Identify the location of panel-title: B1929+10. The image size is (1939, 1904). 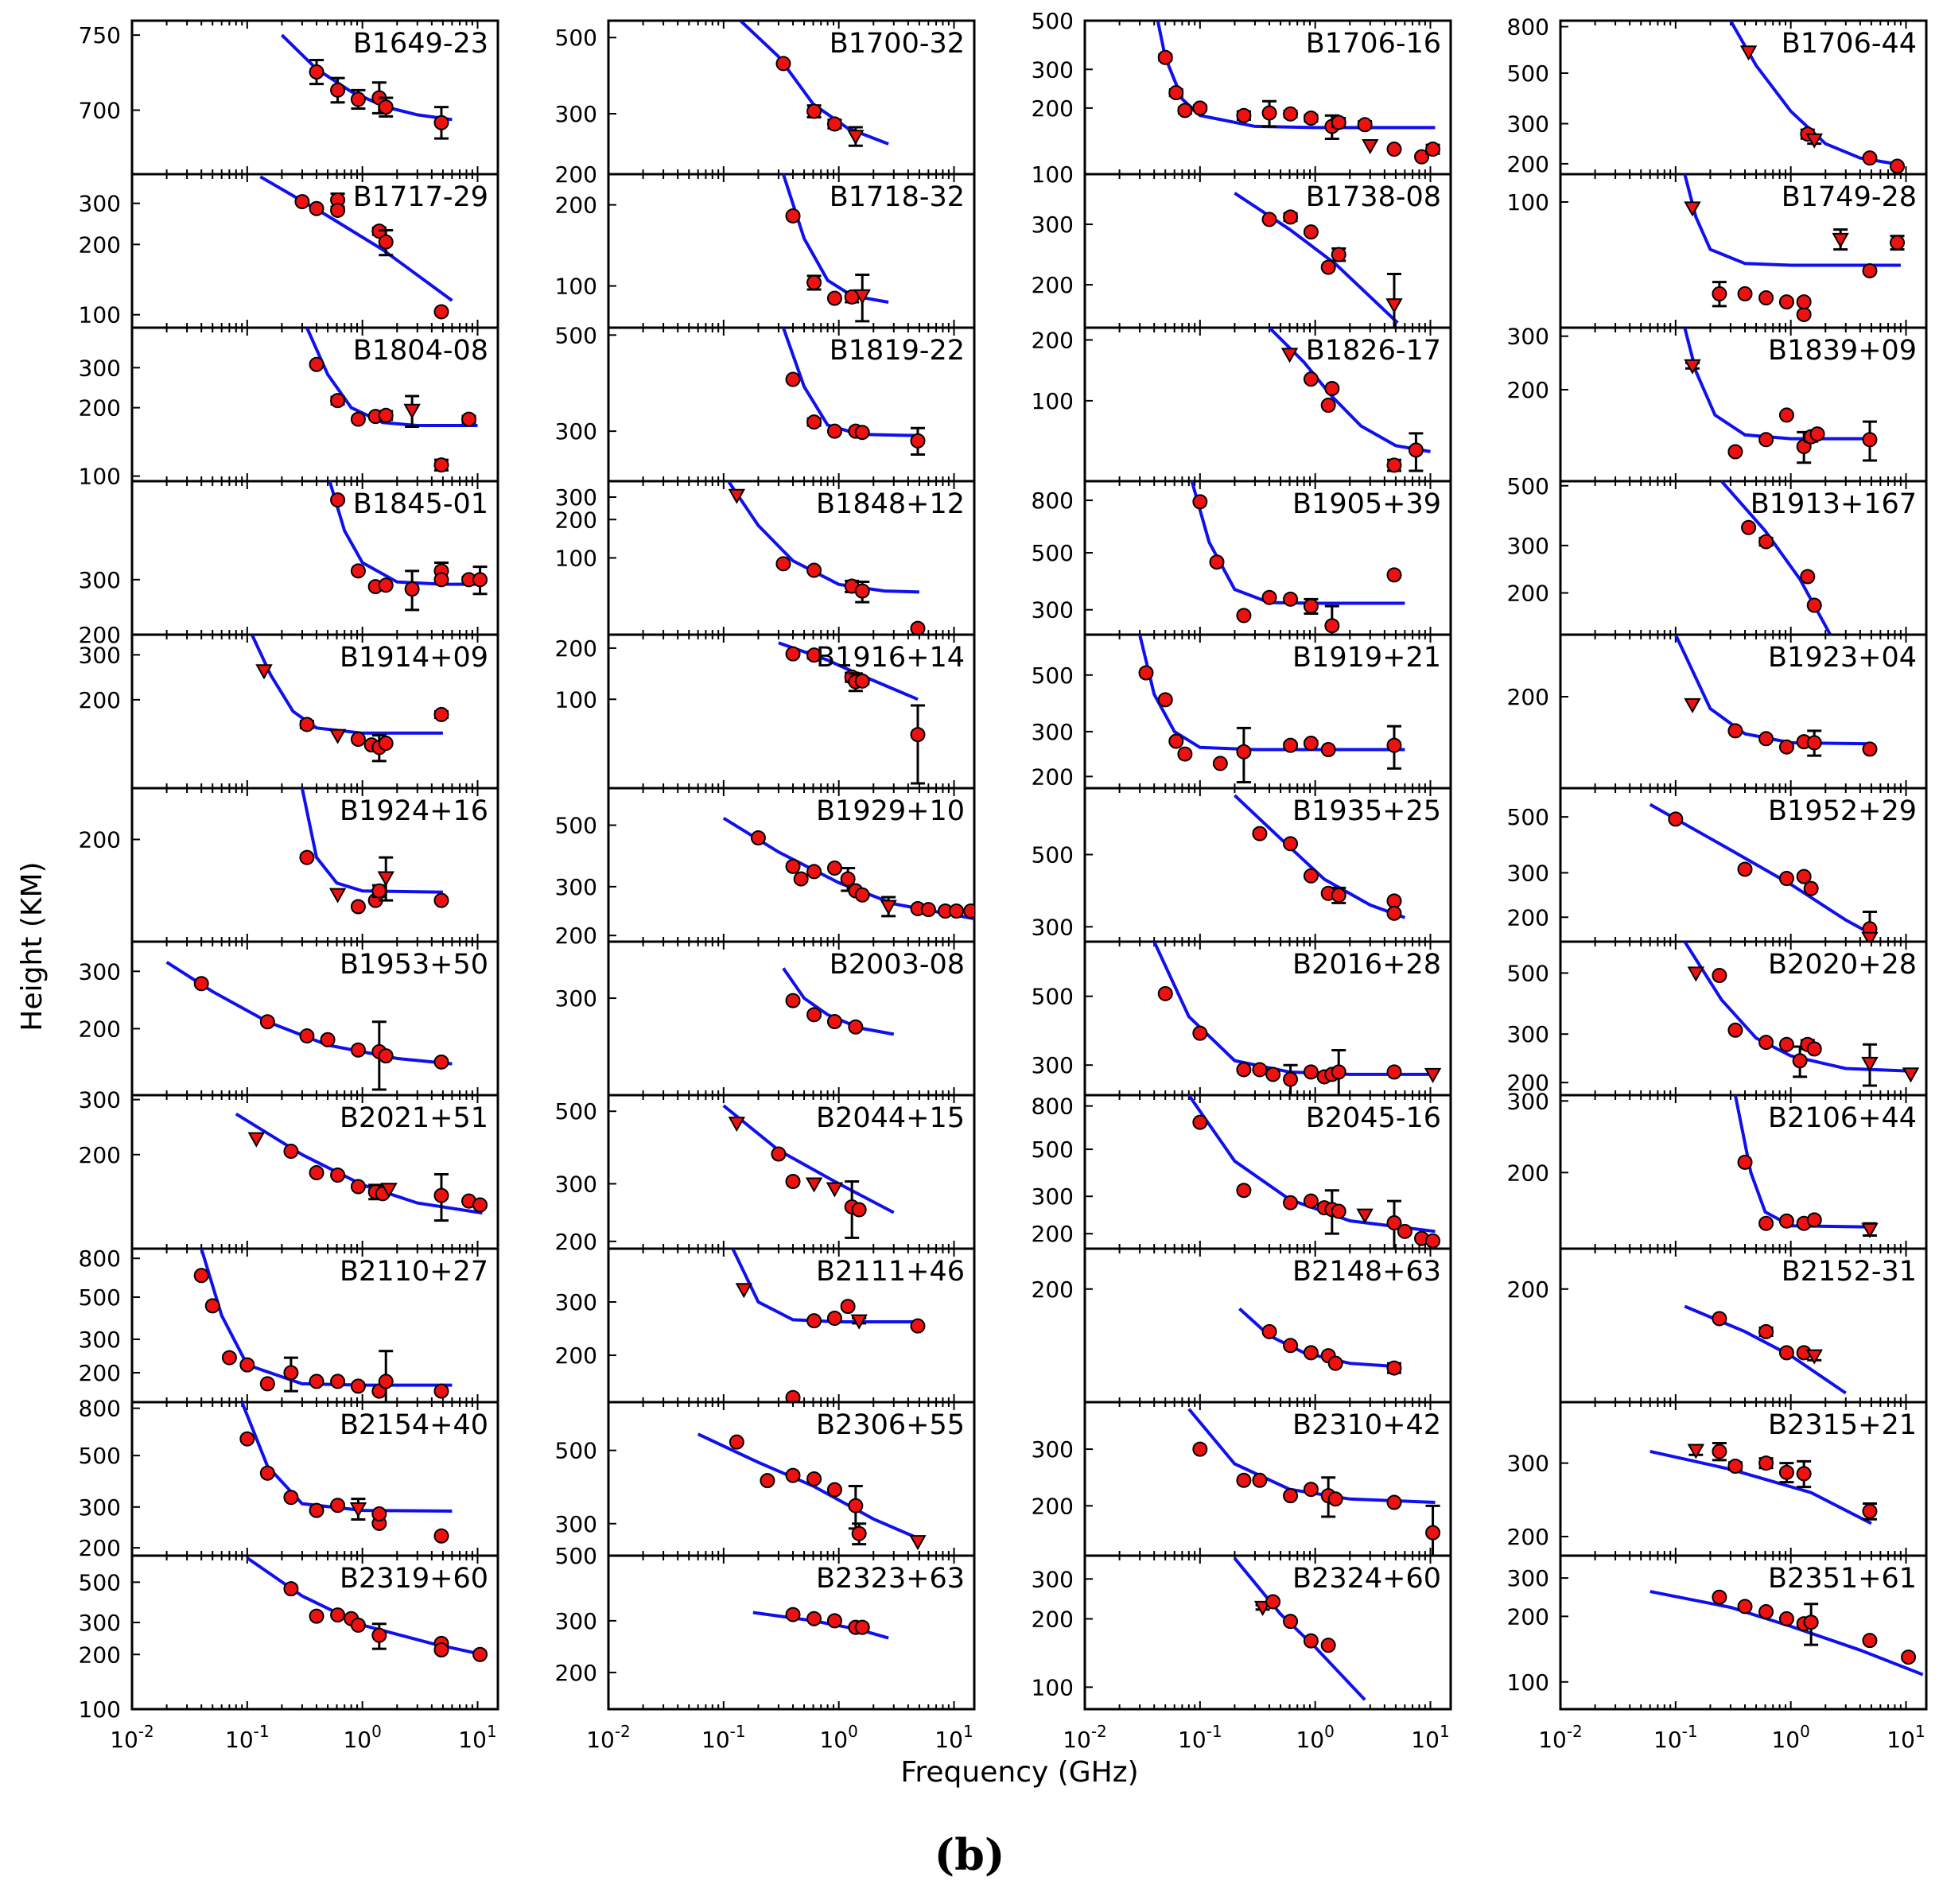
(890, 811).